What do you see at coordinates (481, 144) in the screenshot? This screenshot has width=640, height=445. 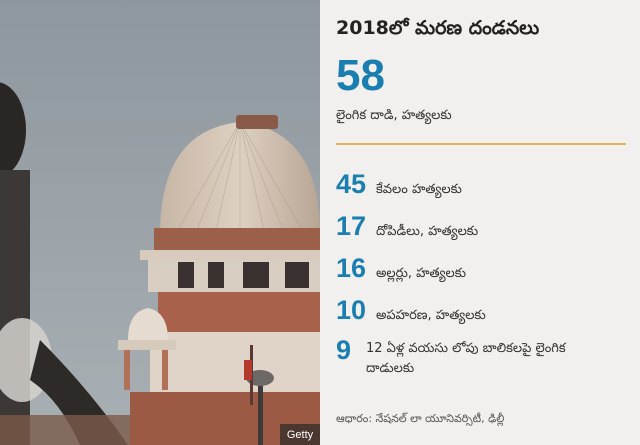 I see `divider` at bounding box center [481, 144].